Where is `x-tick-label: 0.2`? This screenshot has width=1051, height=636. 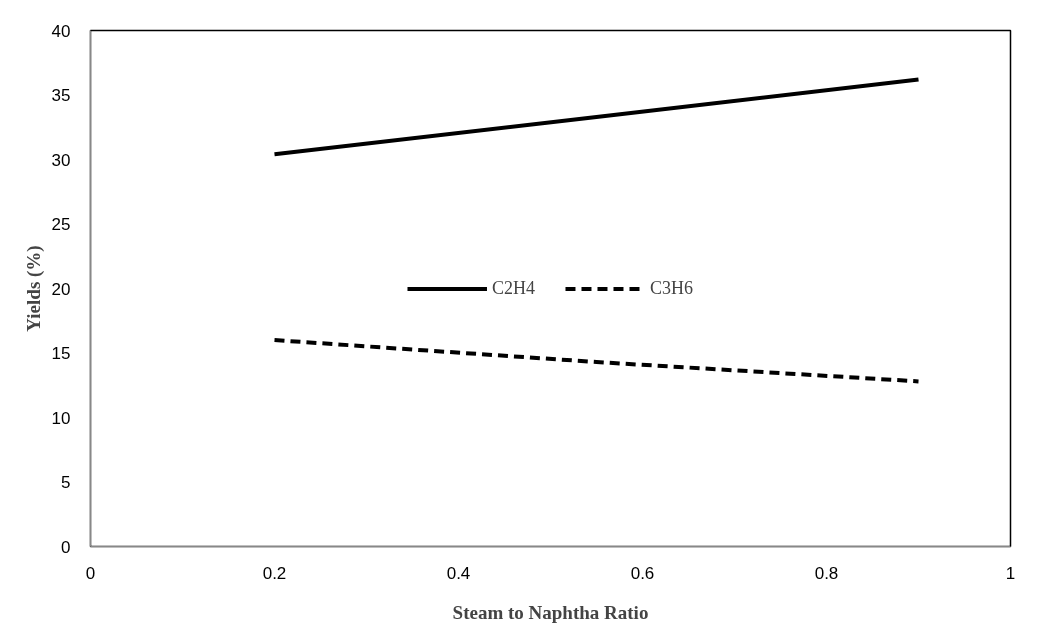 x-tick-label: 0.2 is located at coordinates (274, 573).